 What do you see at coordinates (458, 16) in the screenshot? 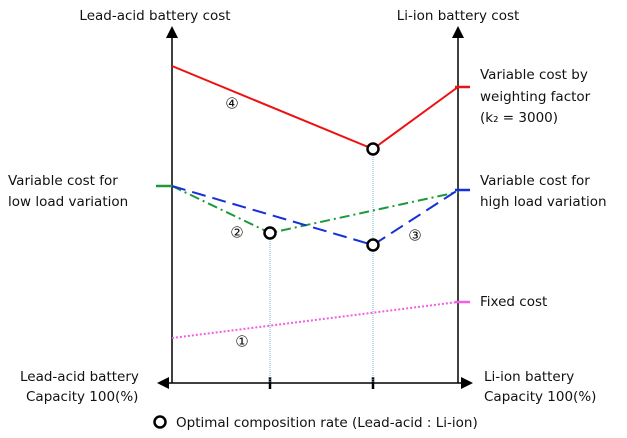
I see `axis-title: Li-ion battery cost` at bounding box center [458, 16].